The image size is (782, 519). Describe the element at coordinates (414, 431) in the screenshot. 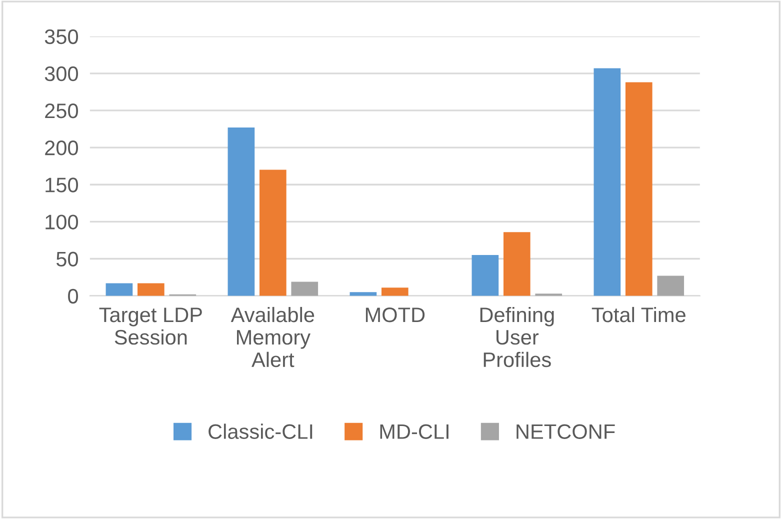

I see `legend-label: MD-CLI` at that location.